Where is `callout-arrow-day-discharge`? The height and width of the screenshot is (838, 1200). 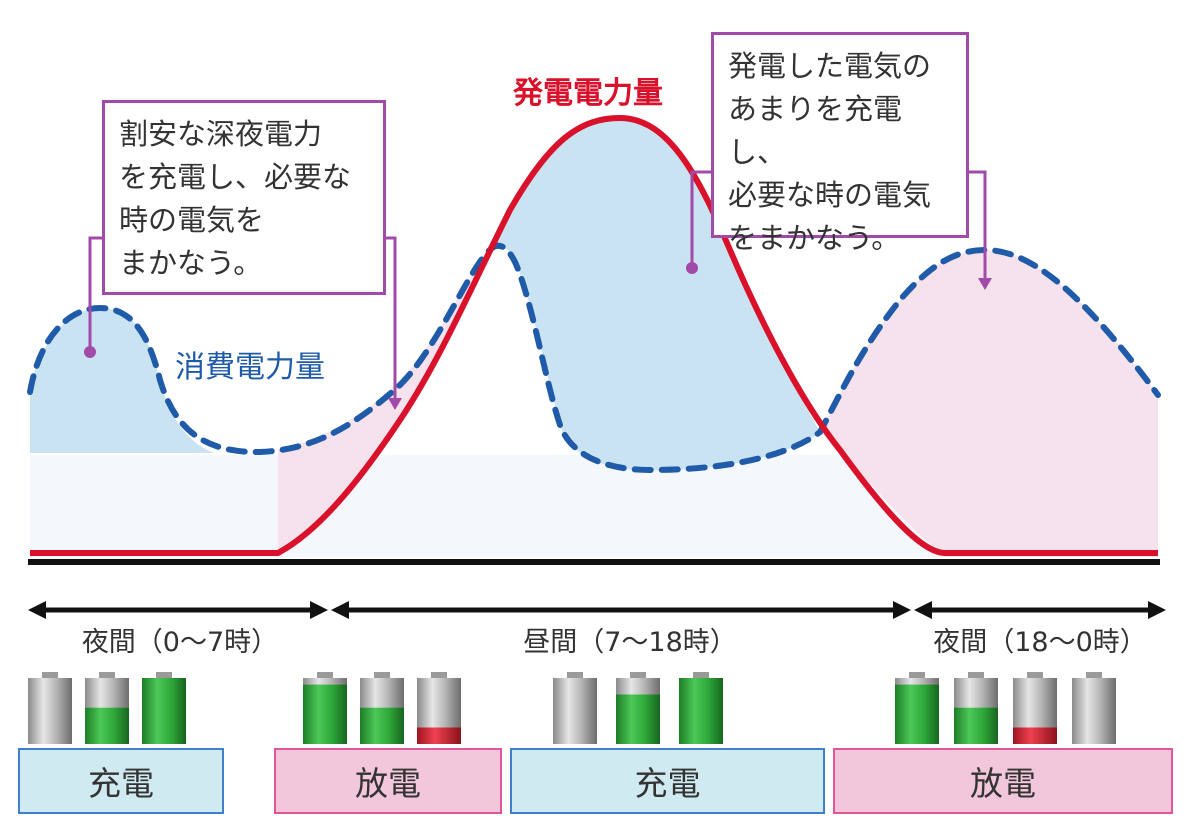
callout-arrow-day-discharge is located at coordinates (985, 284).